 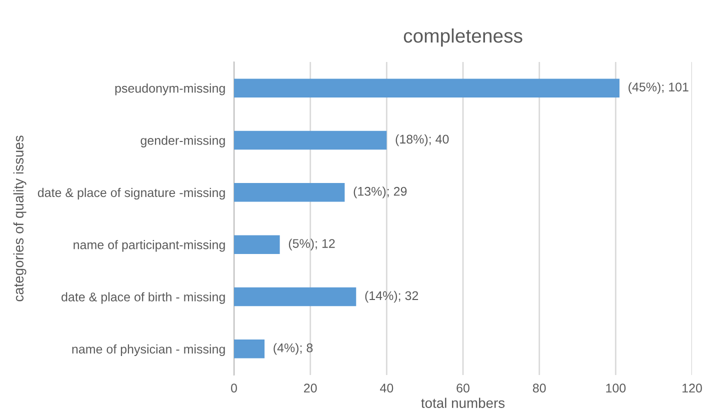 What do you see at coordinates (310, 388) in the screenshot?
I see `x-tick-label: 20` at bounding box center [310, 388].